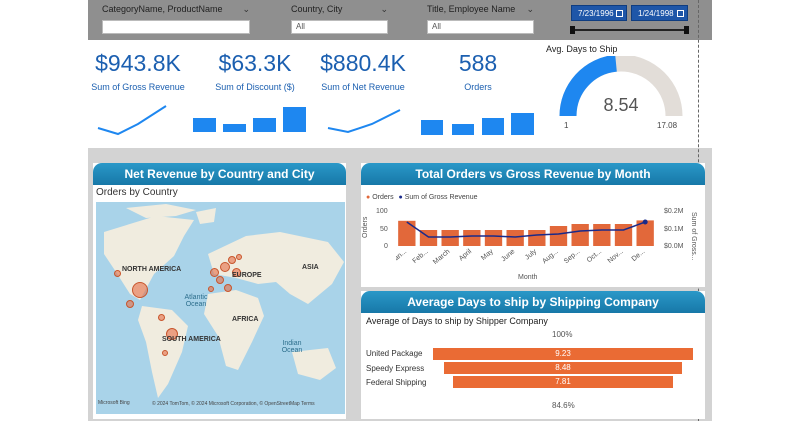 This screenshot has height=421, width=800. I want to click on shipper-label: Federal Shipping, so click(396, 382).